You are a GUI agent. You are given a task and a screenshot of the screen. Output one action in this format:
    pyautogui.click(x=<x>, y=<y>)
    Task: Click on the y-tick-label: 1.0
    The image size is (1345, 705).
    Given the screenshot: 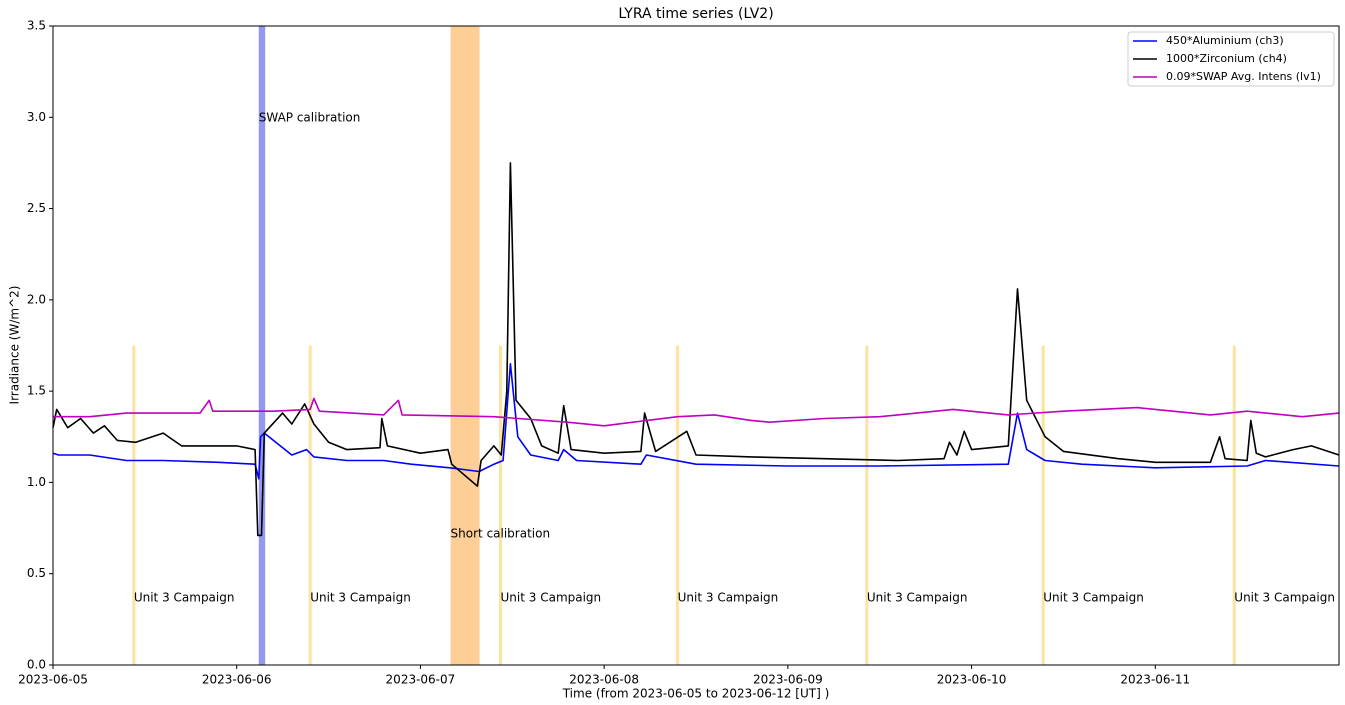 What is the action you would take?
    pyautogui.click(x=36, y=482)
    